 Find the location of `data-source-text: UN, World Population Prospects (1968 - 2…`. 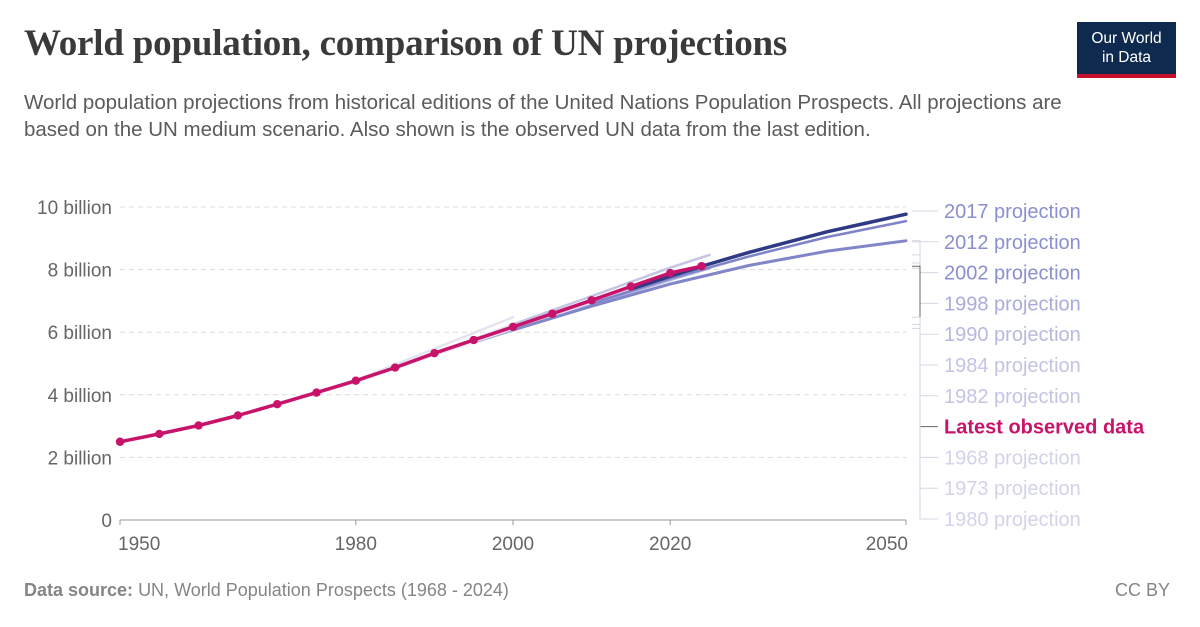

data-source-text: UN, World Population Prospects (1968 - 2… is located at coordinates (323, 590).